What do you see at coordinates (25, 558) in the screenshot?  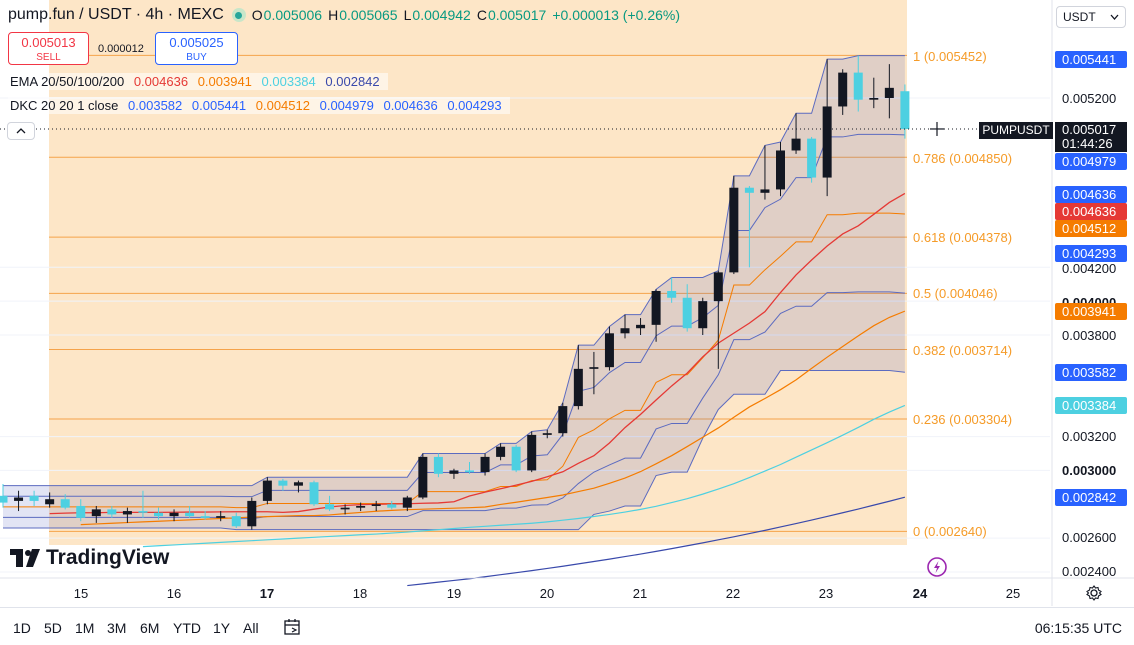 I see `tradingview-logo-icon` at bounding box center [25, 558].